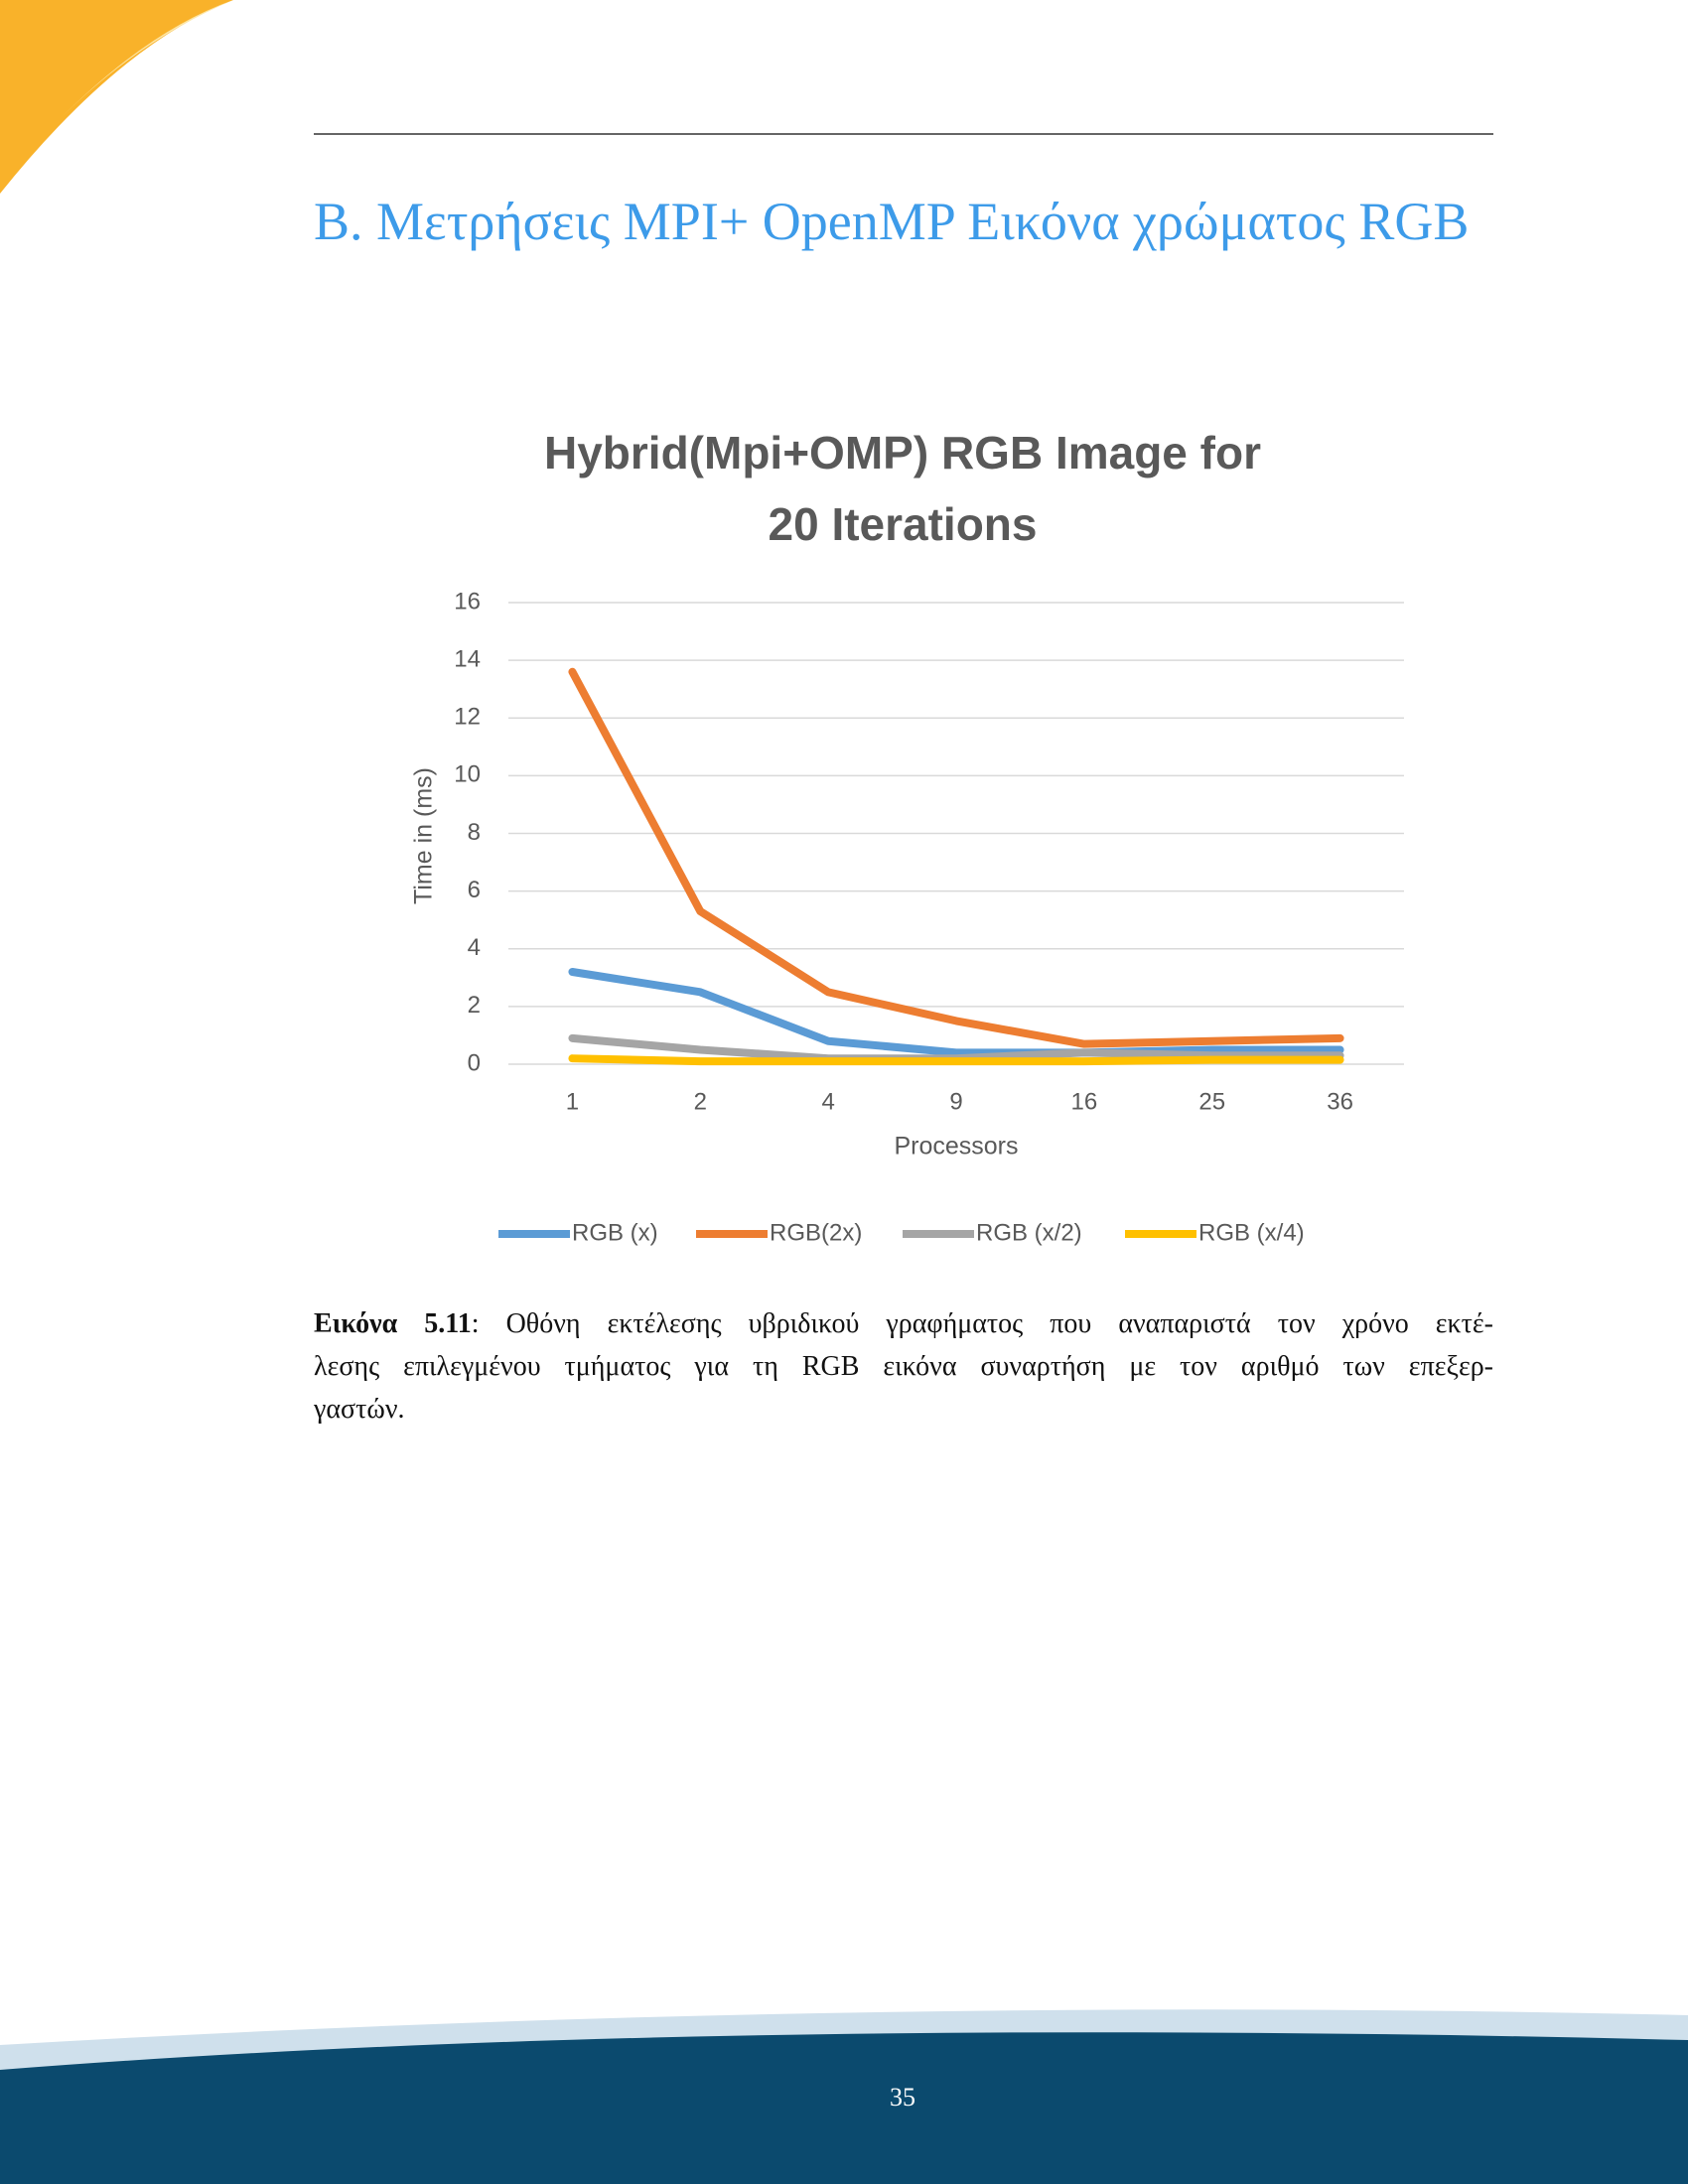  I want to click on chart-title-line: Hybrid(Mpi+OMP) RGB Image for, so click(902, 452).